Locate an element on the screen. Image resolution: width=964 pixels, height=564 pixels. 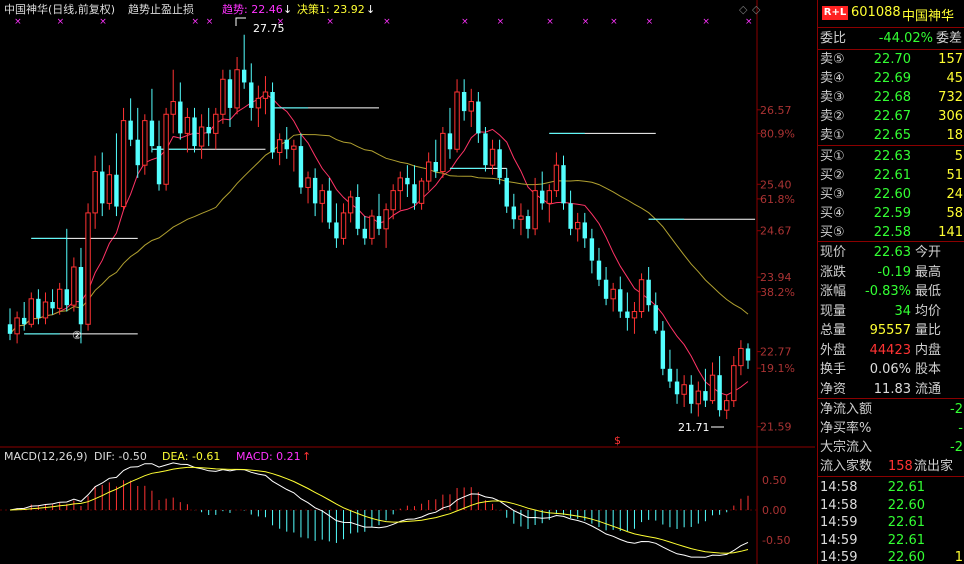
bid-row: 买④ 22.59 58 is located at coordinates (891, 213).